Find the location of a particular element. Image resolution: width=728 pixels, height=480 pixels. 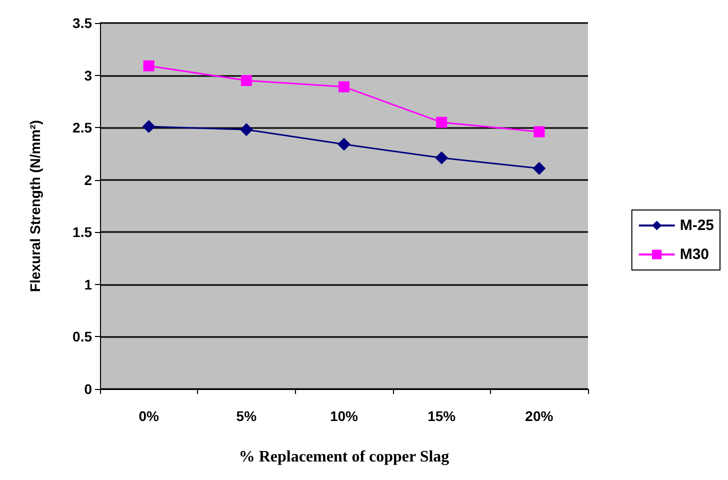

x-tick-label: 15% is located at coordinates (442, 416).